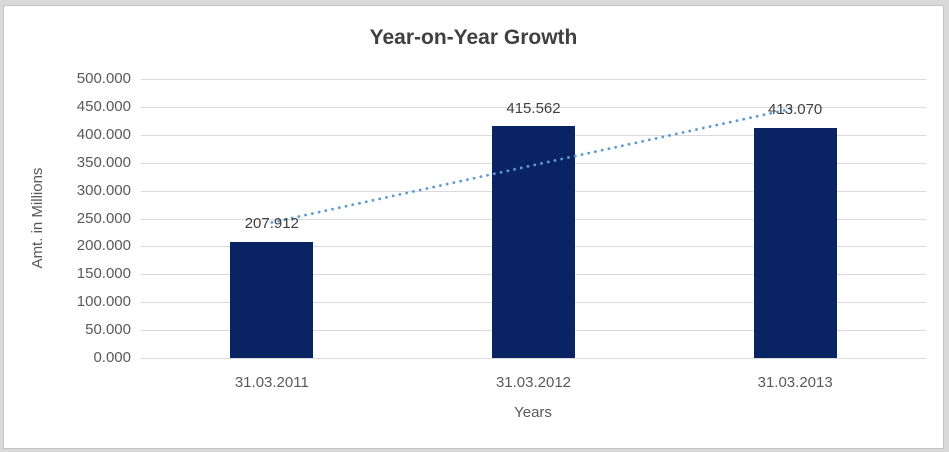  Describe the element at coordinates (103, 78) in the screenshot. I see `y-tick-label: 500.000` at that location.